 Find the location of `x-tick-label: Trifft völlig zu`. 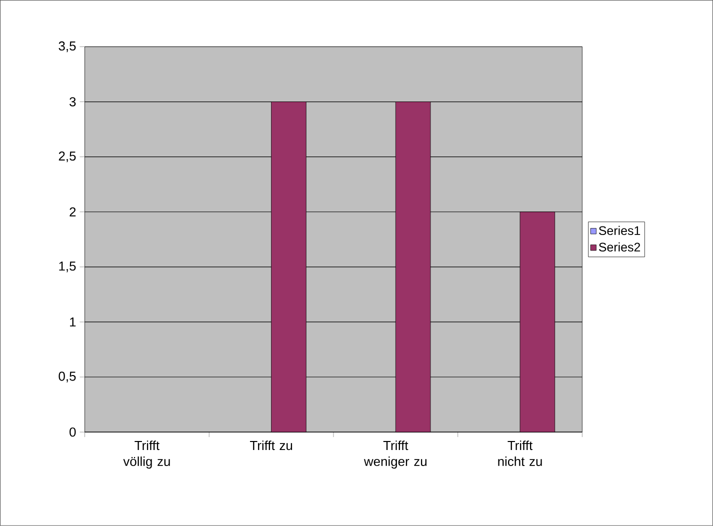

x-tick-label: Trifft völlig zu is located at coordinates (146, 454).